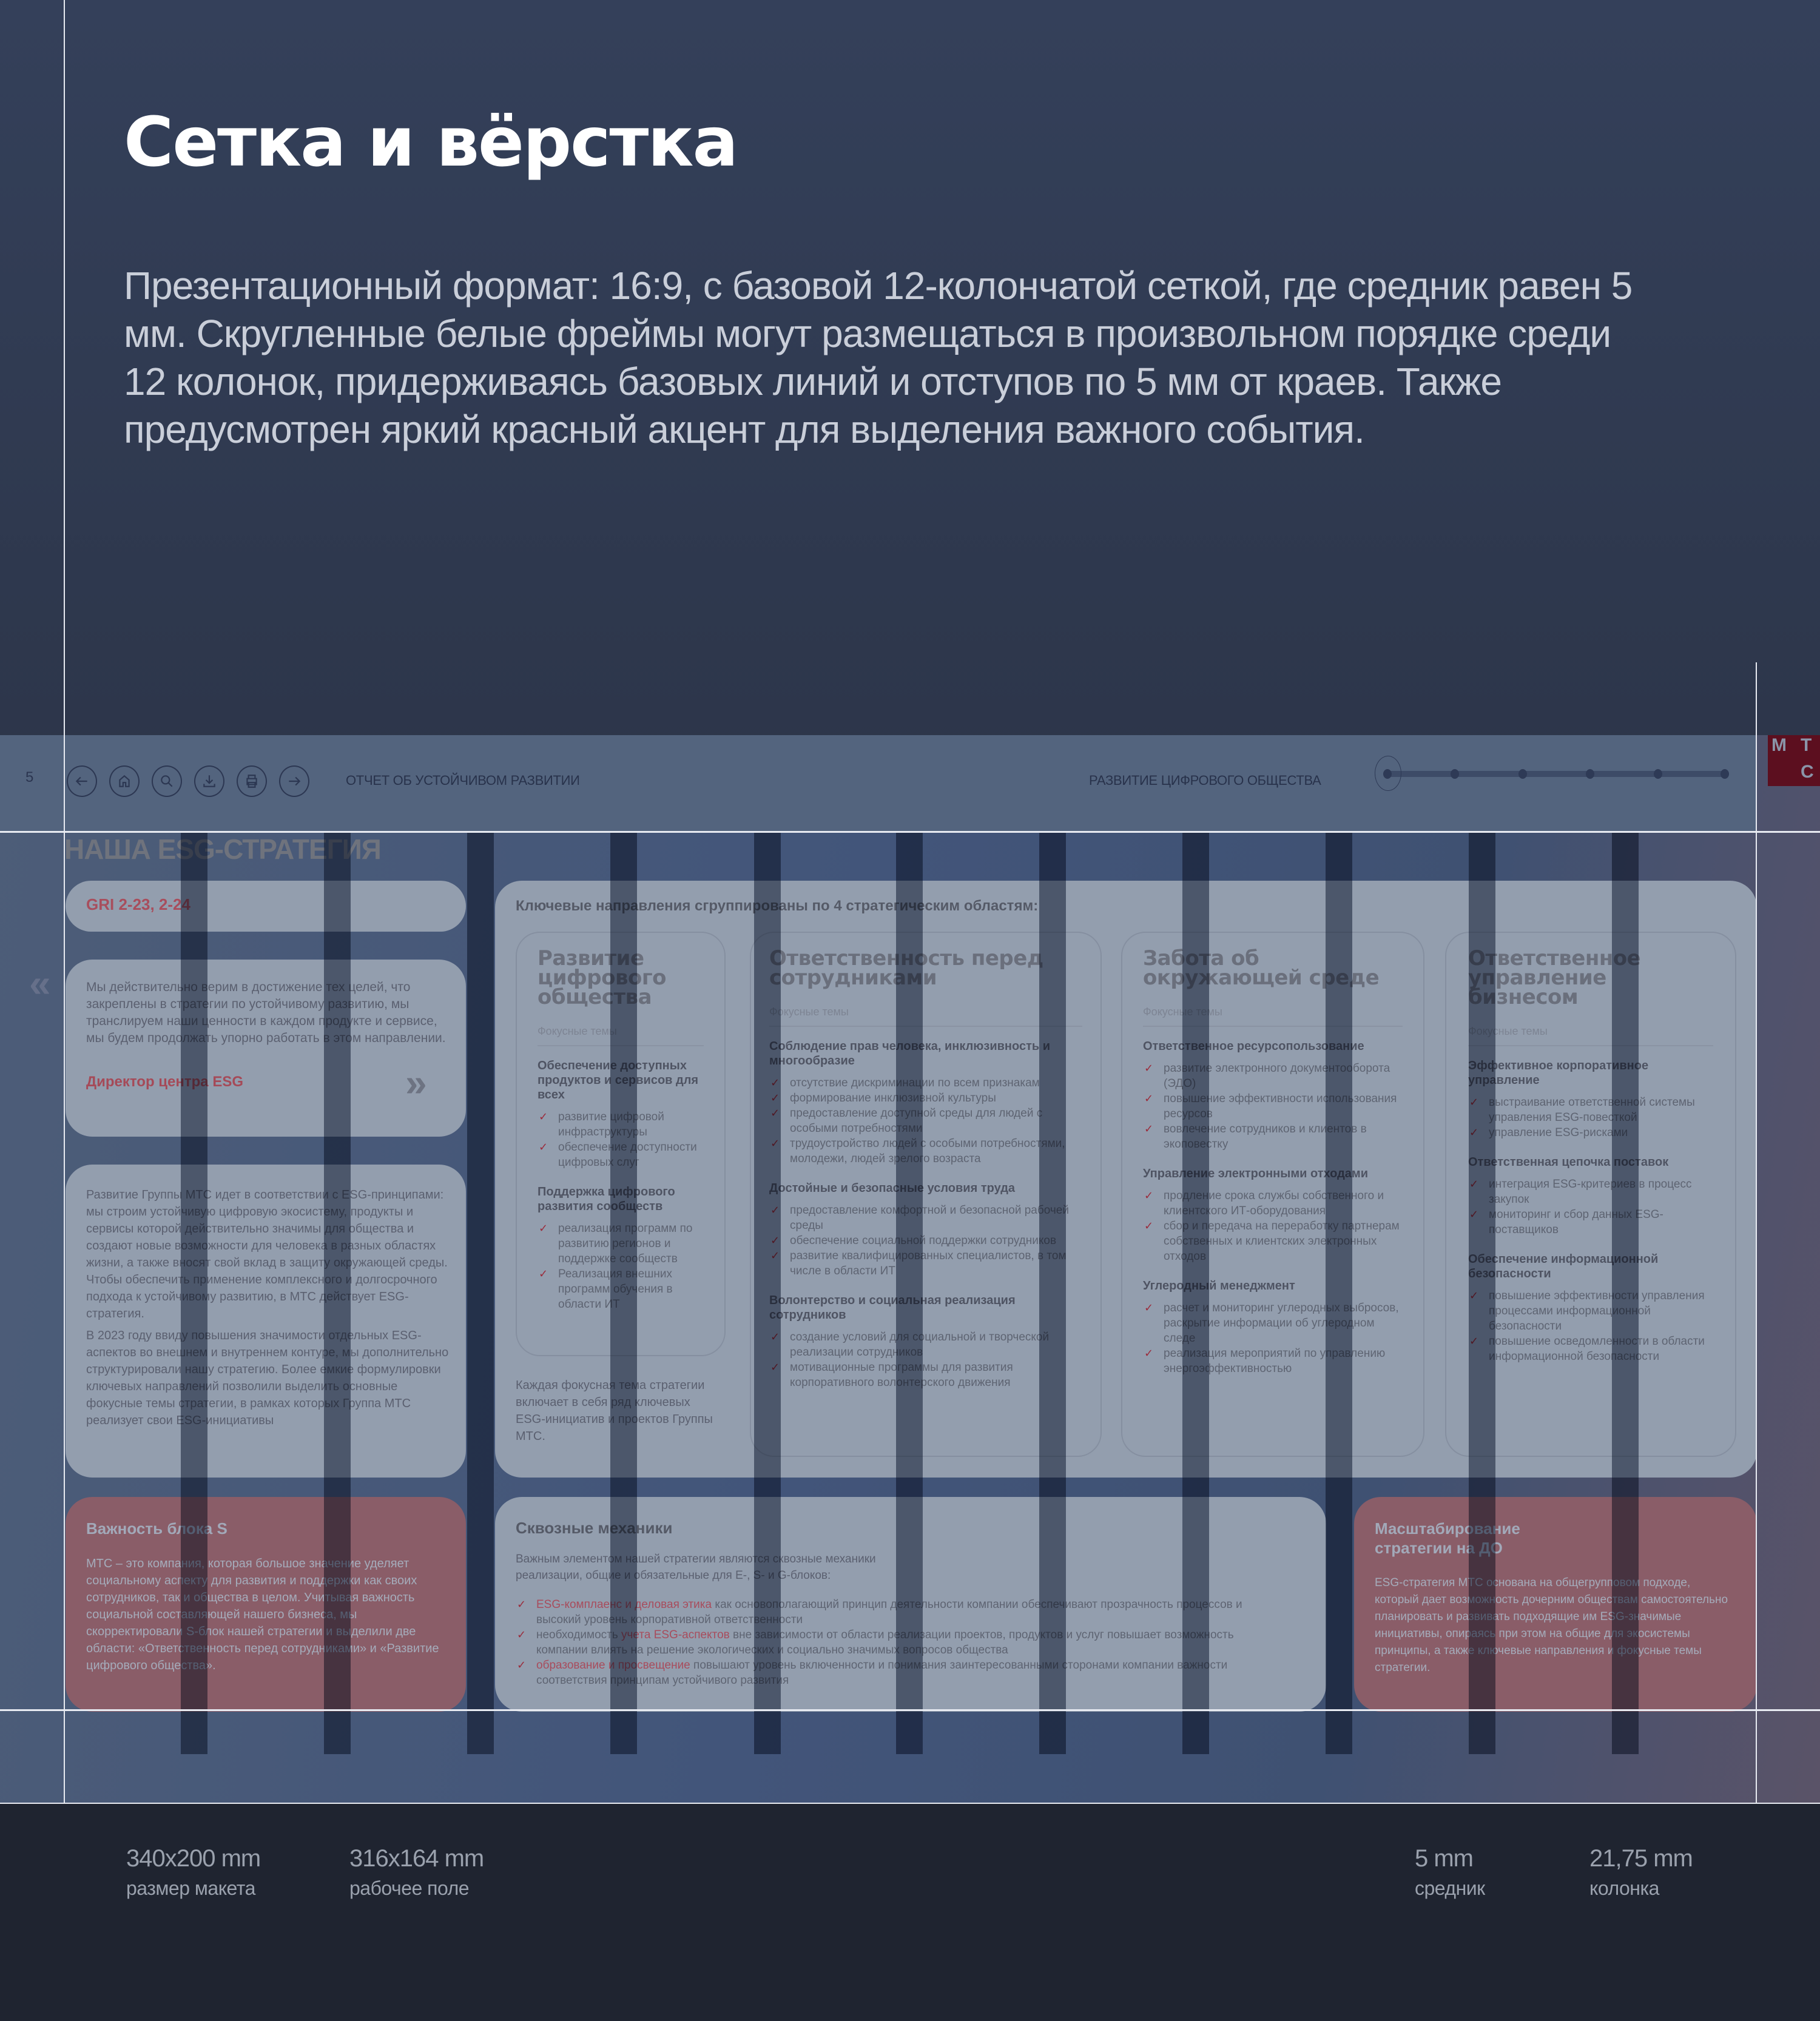 The image size is (1820, 2021). I want to click on home-icon, so click(124, 781).